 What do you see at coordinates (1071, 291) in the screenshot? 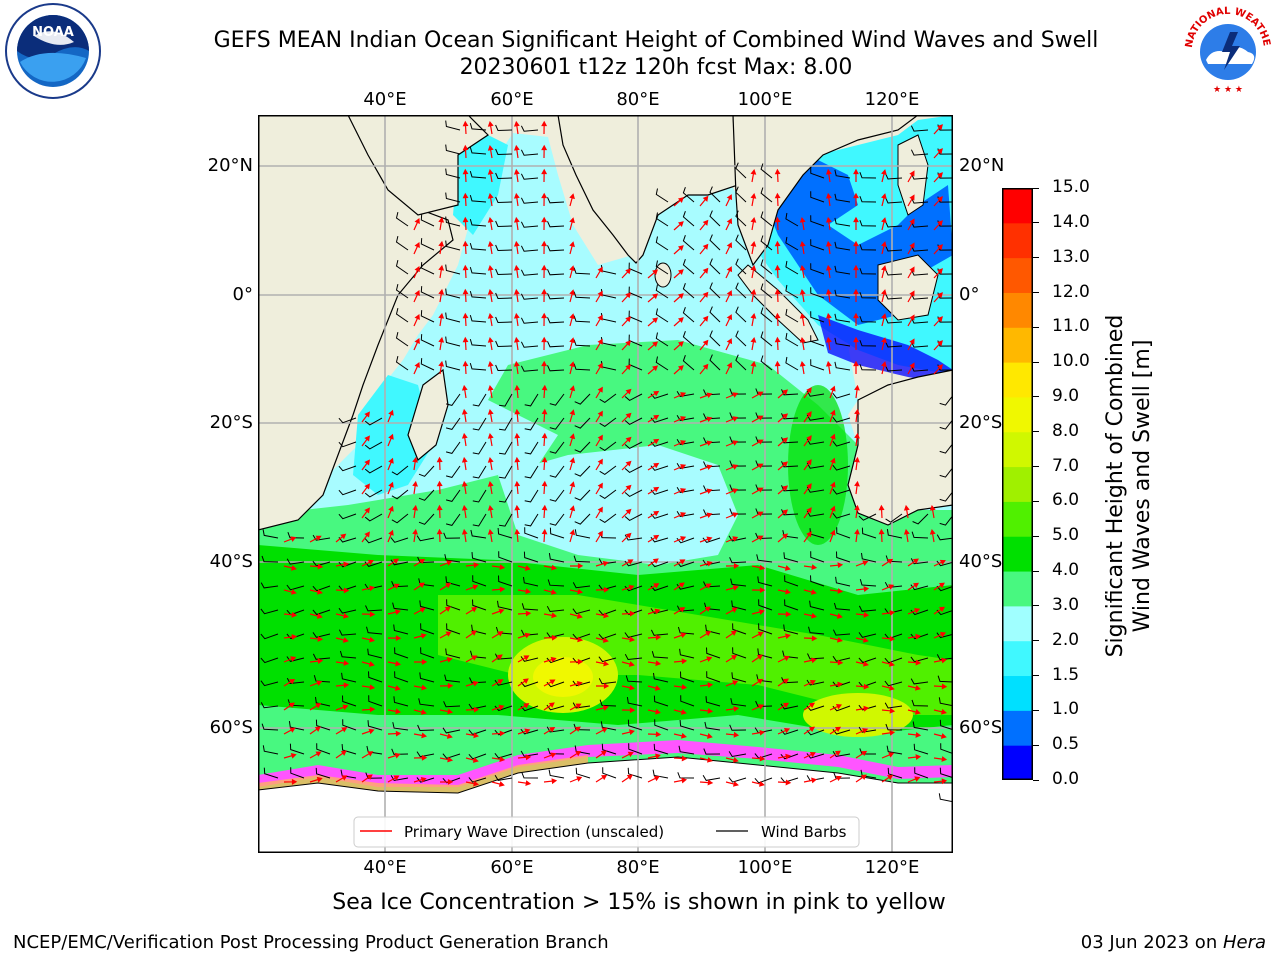
I see `colorbar-tick-label: 12.0` at bounding box center [1071, 291].